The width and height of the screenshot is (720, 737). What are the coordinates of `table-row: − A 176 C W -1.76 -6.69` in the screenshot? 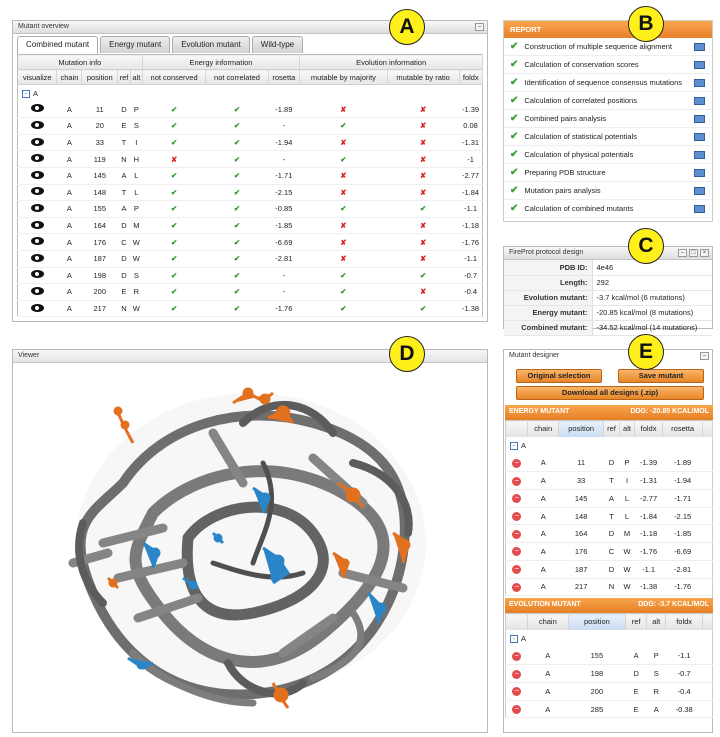 It's located at (609, 551).